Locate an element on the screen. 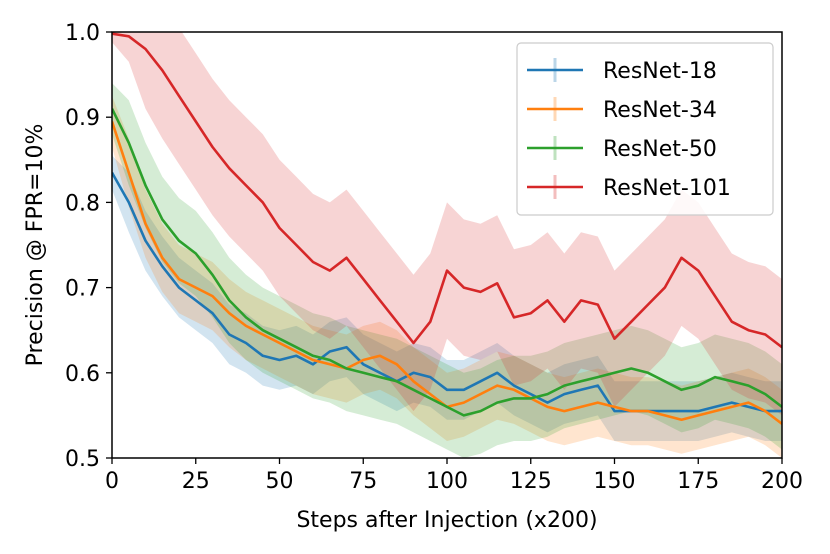 The height and width of the screenshot is (554, 830). legend-label-resnet-18: ResNet-18 is located at coordinates (660, 71).